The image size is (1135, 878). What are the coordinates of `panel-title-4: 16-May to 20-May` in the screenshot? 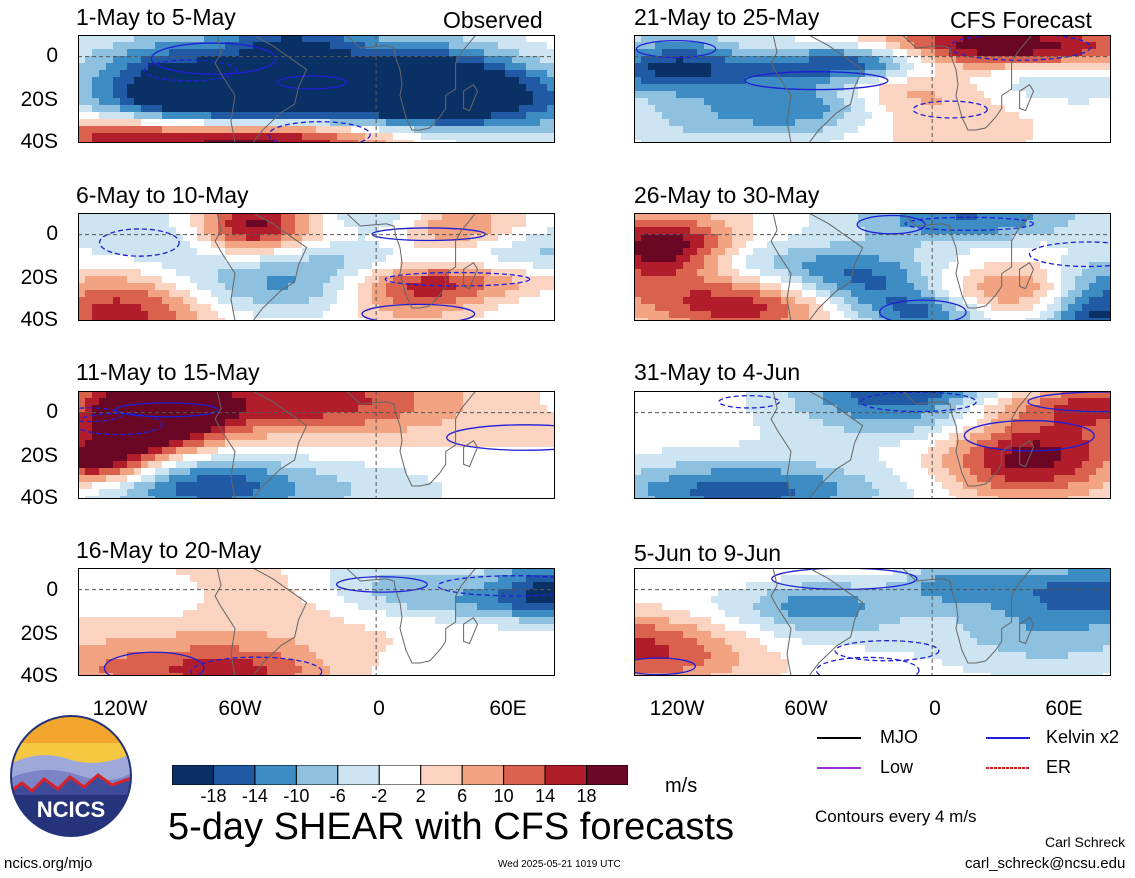 It's located at (169, 550).